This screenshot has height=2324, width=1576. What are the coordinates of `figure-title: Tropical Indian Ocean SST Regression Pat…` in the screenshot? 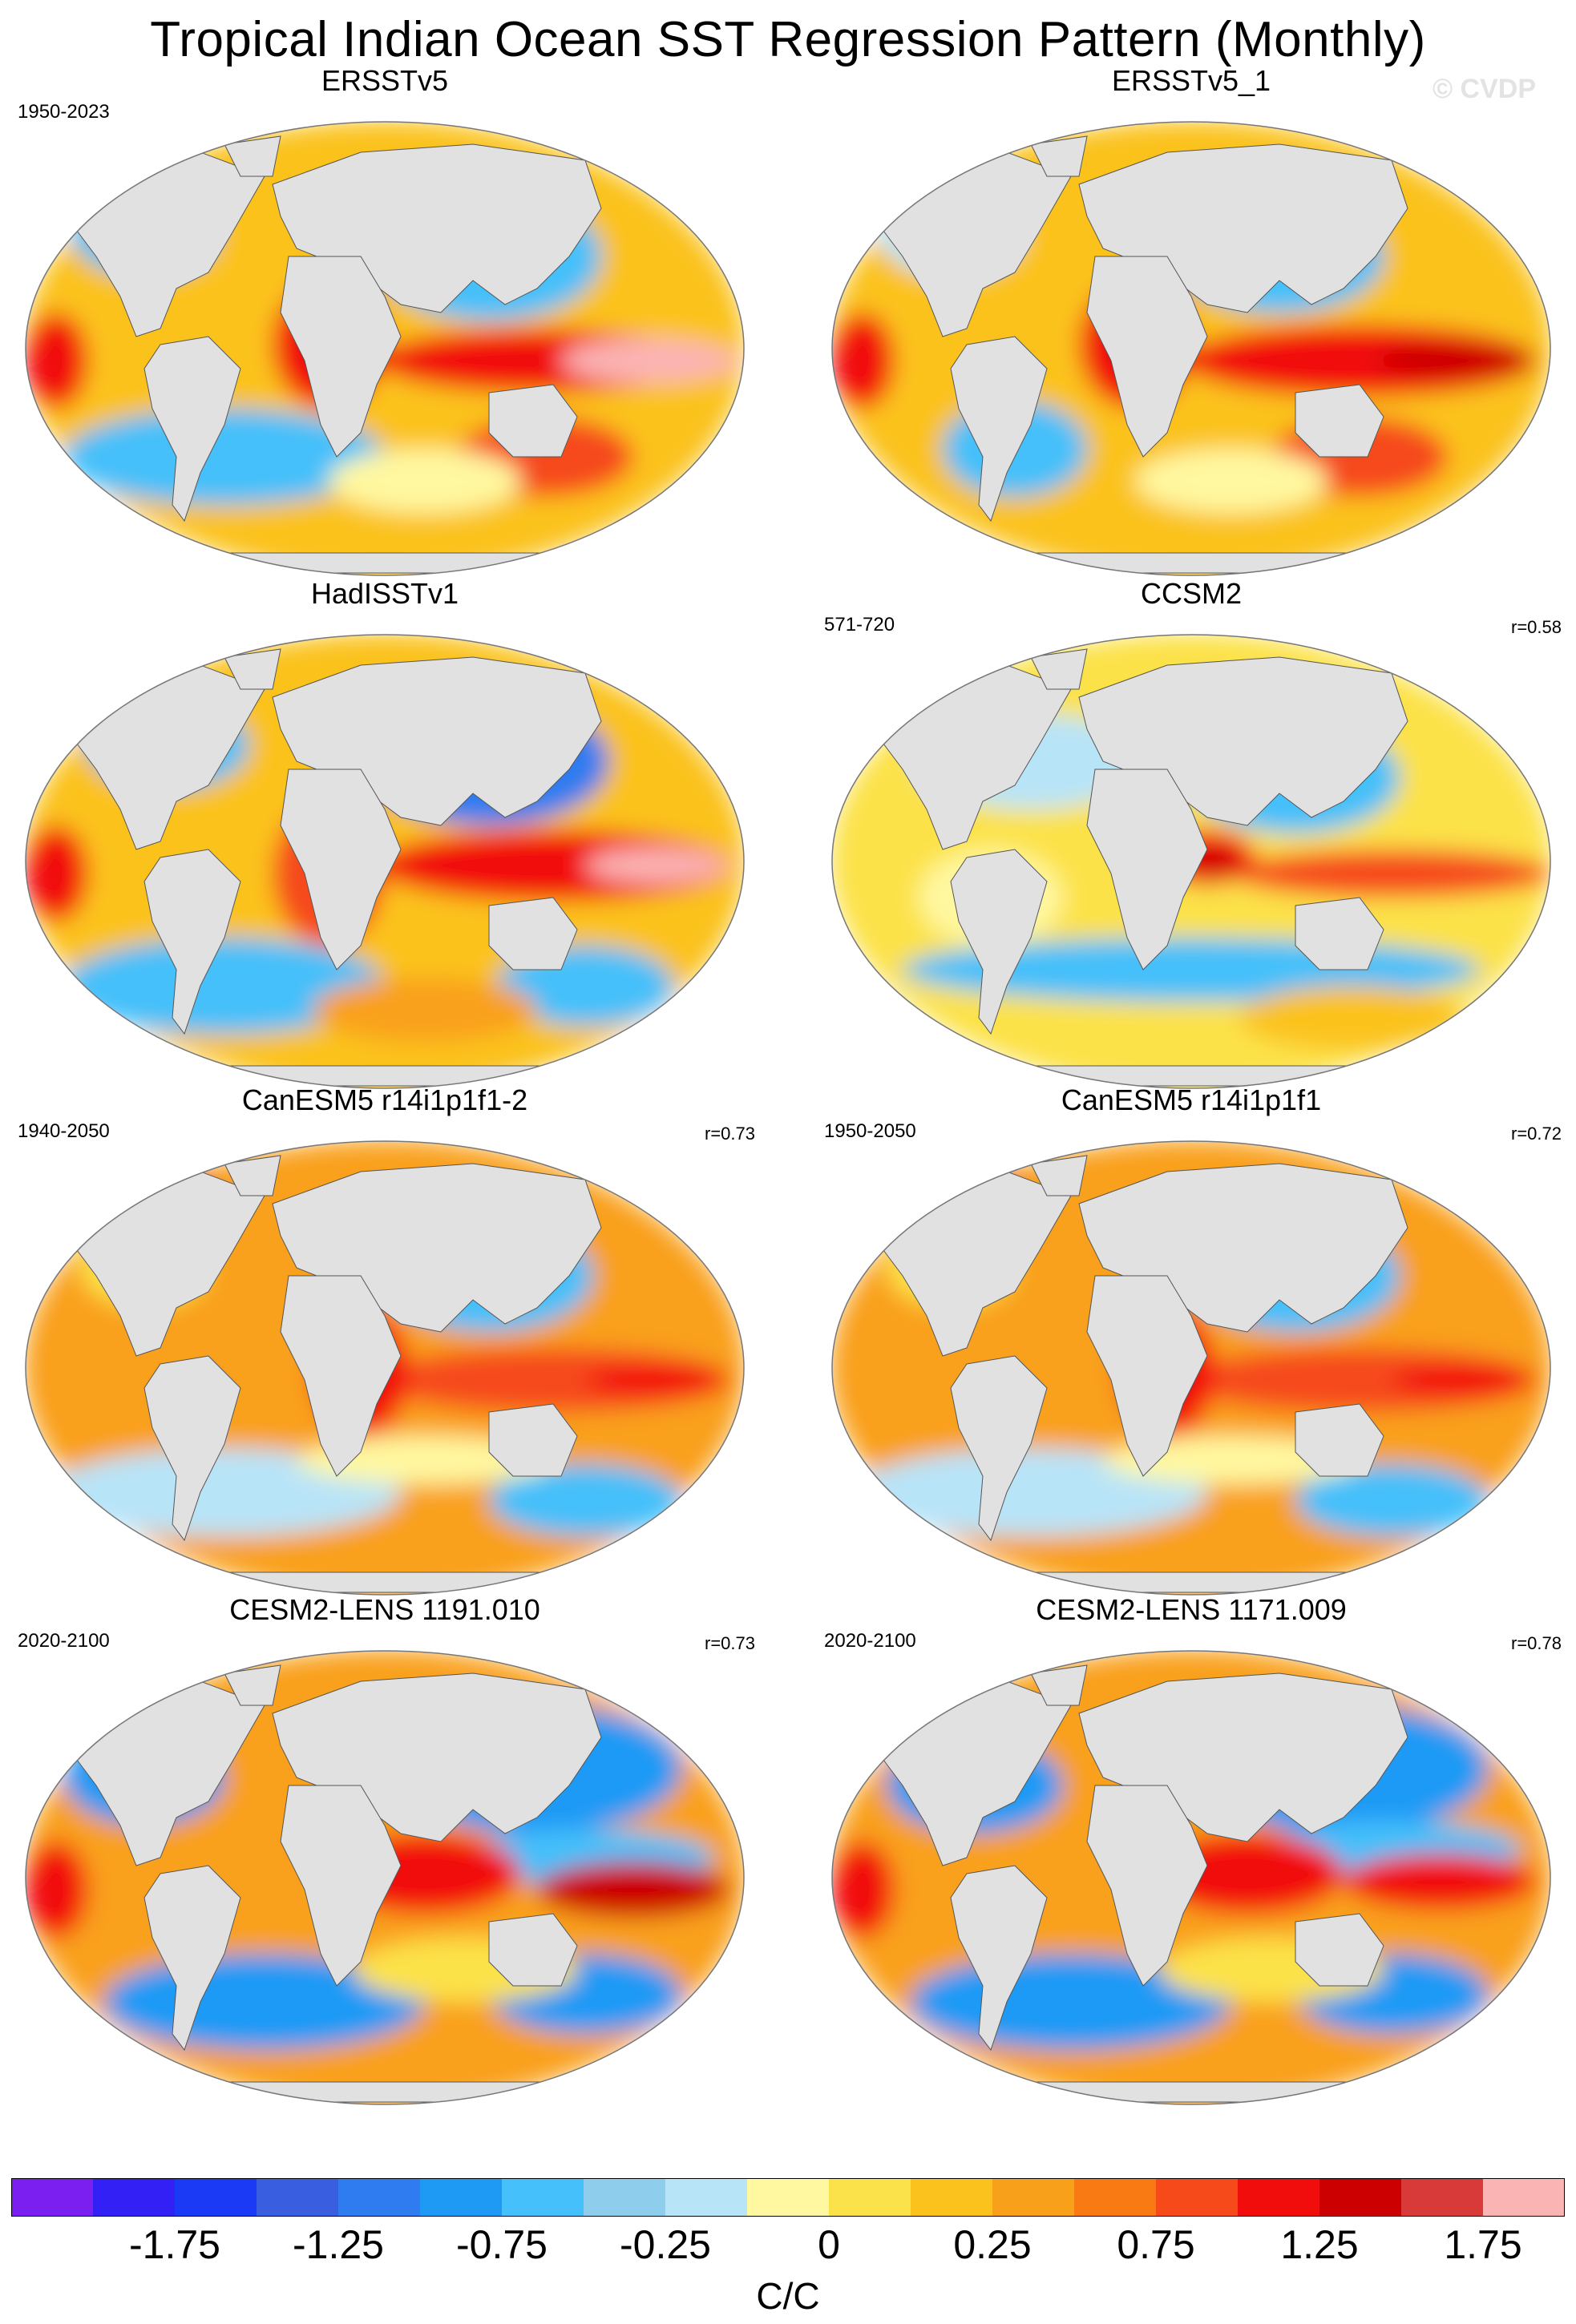 It's located at (788, 39).